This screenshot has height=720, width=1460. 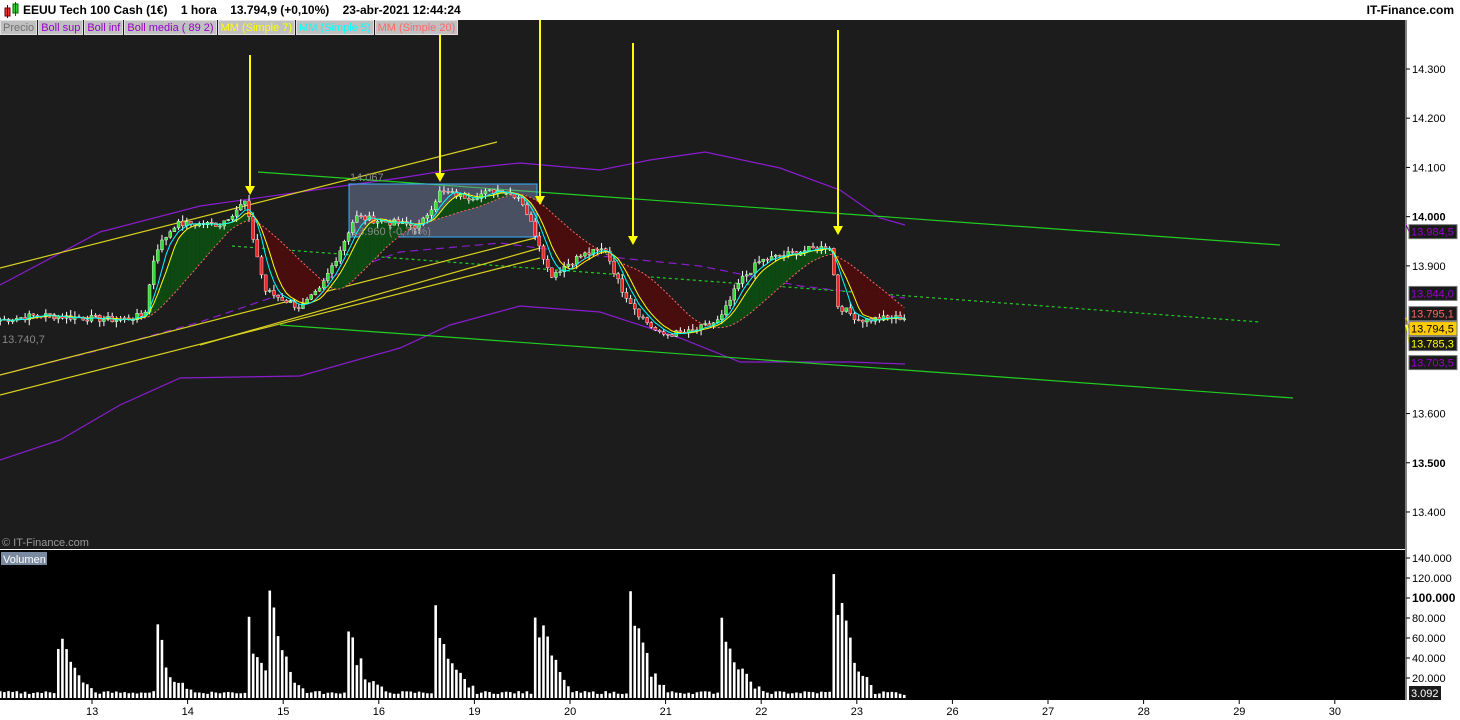 What do you see at coordinates (1429, 218) in the screenshot?
I see `y-tick-label: 14.000` at bounding box center [1429, 218].